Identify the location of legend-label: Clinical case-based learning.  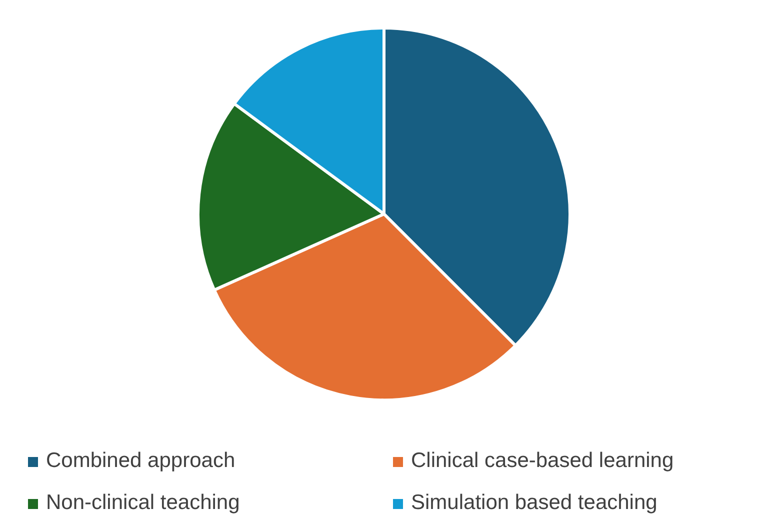
(542, 460).